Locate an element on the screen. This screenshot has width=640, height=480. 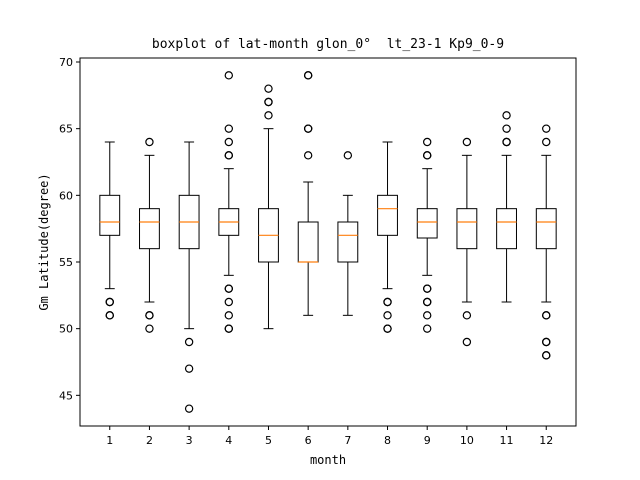
y-tick-label: 55 is located at coordinates (66, 262).